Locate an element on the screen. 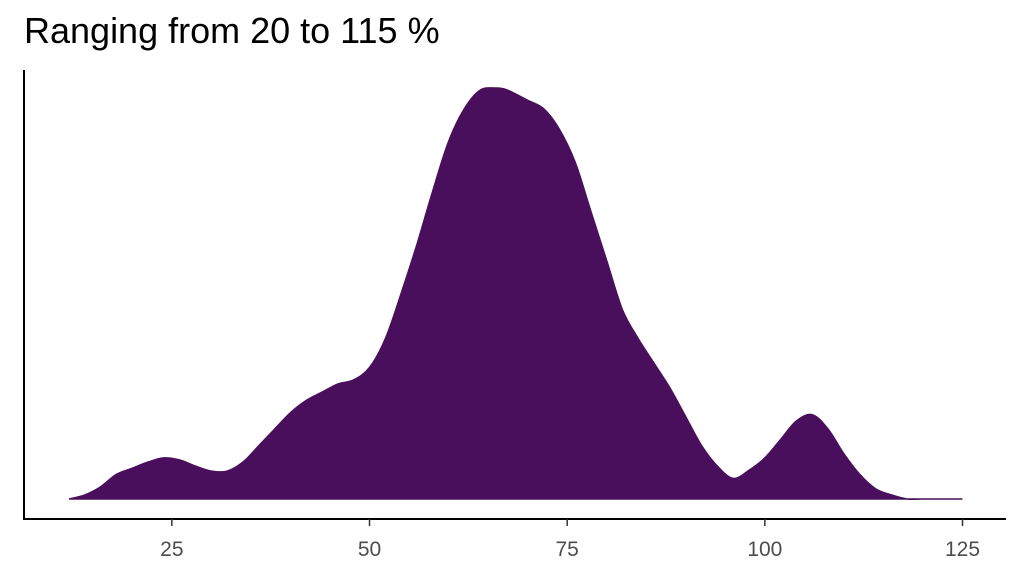  x-tick-label: 50 is located at coordinates (369, 549).